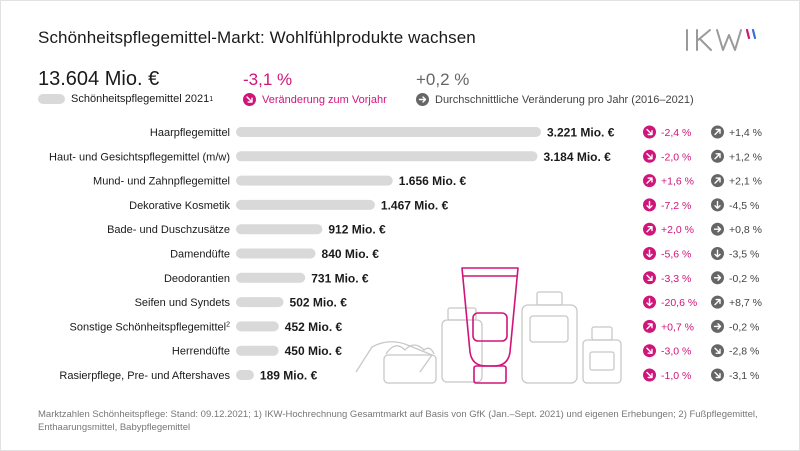 The height and width of the screenshot is (451, 800). Describe the element at coordinates (410, 349) in the screenshot. I see `cream-jar-rim-drawing` at that location.